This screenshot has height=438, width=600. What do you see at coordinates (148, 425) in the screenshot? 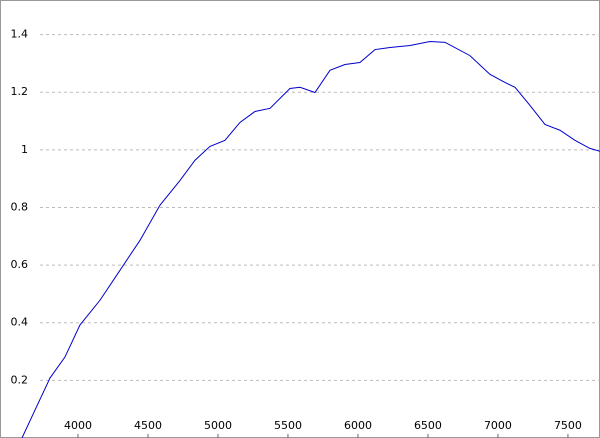
I see `x-tick-label: 4500` at bounding box center [148, 425].